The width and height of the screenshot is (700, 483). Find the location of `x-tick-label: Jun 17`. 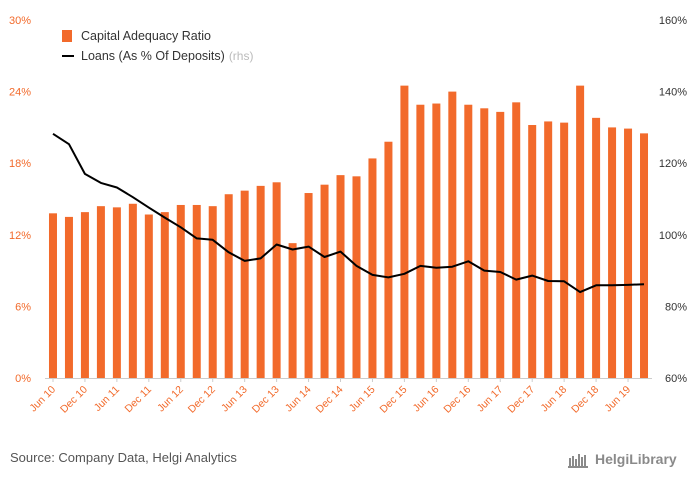

x-tick-label: Jun 17 is located at coordinates (490, 399).